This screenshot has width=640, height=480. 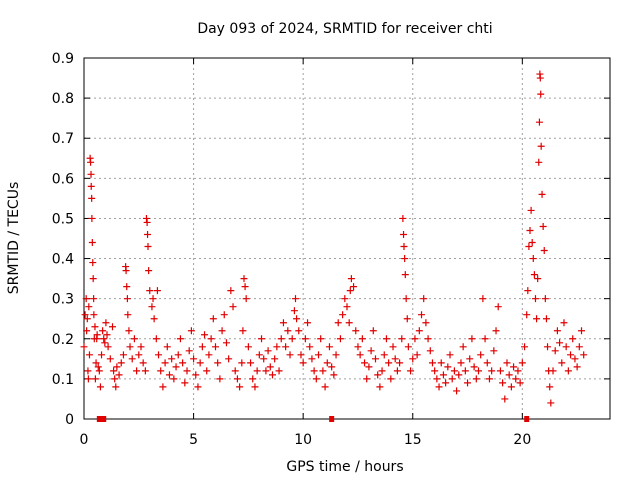 I want to click on y-tick-label: 0.9, so click(x=63, y=59).